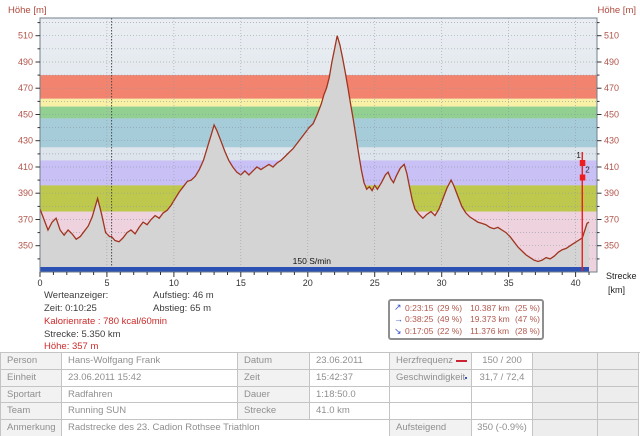 Image resolution: width=640 pixels, height=436 pixels. What do you see at coordinates (375, 283) in the screenshot?
I see `x-tick-label: 25` at bounding box center [375, 283].